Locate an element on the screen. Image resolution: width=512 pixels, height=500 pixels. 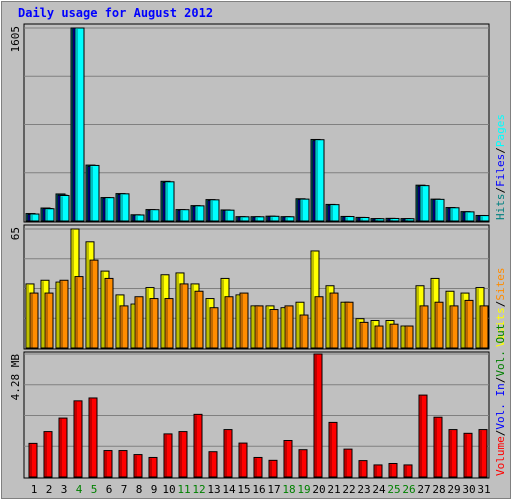
x-tick-label-day-15: 15 is located at coordinates (243, 489).